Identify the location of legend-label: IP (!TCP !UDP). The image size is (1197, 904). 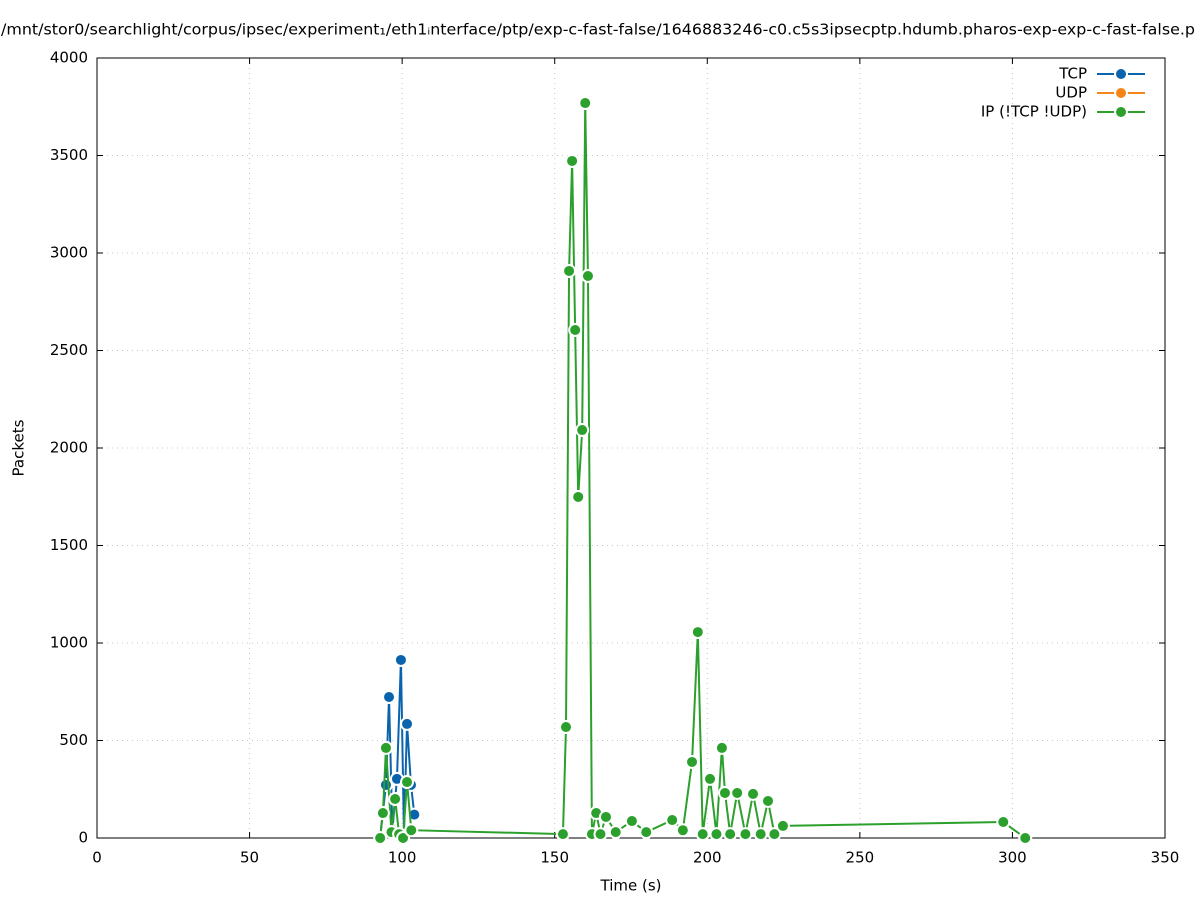
(1034, 112).